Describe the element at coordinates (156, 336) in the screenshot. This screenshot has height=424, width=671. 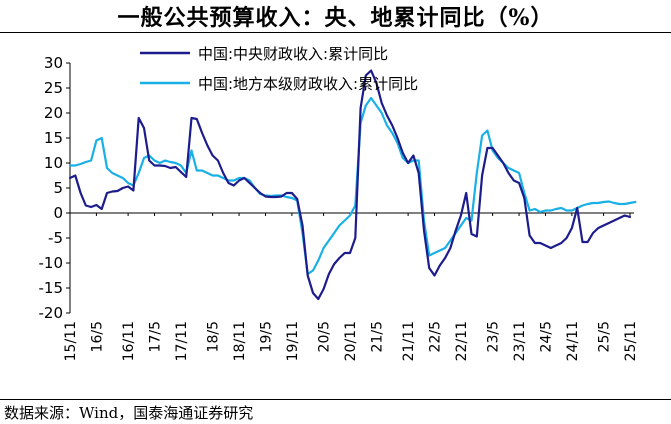
I see `x-tick-label: 17/5` at that location.